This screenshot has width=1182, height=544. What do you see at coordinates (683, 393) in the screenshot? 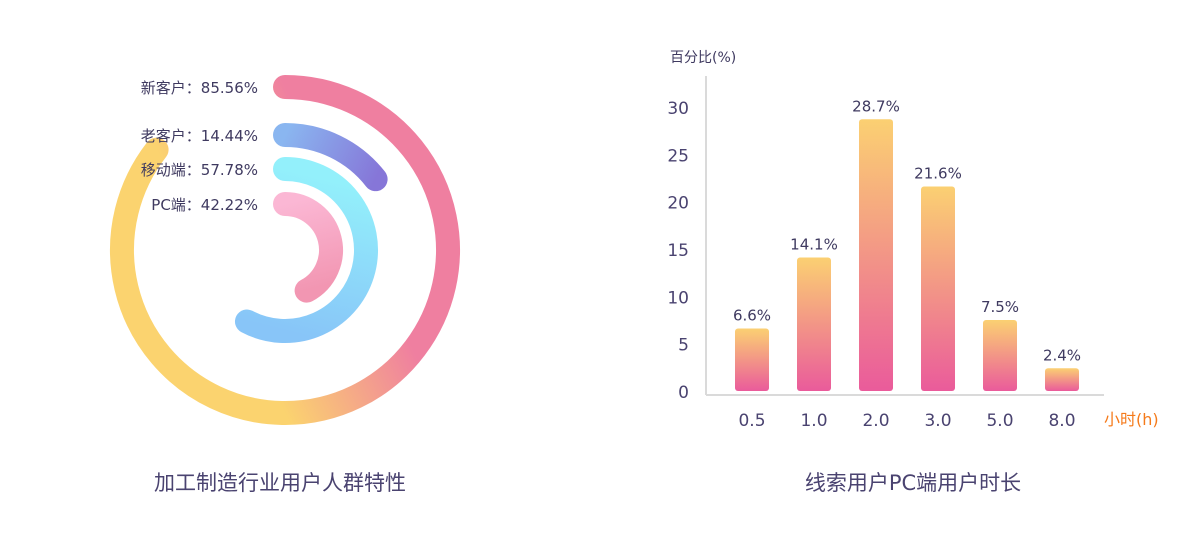
I see `y-tick-0: 0` at bounding box center [683, 393].